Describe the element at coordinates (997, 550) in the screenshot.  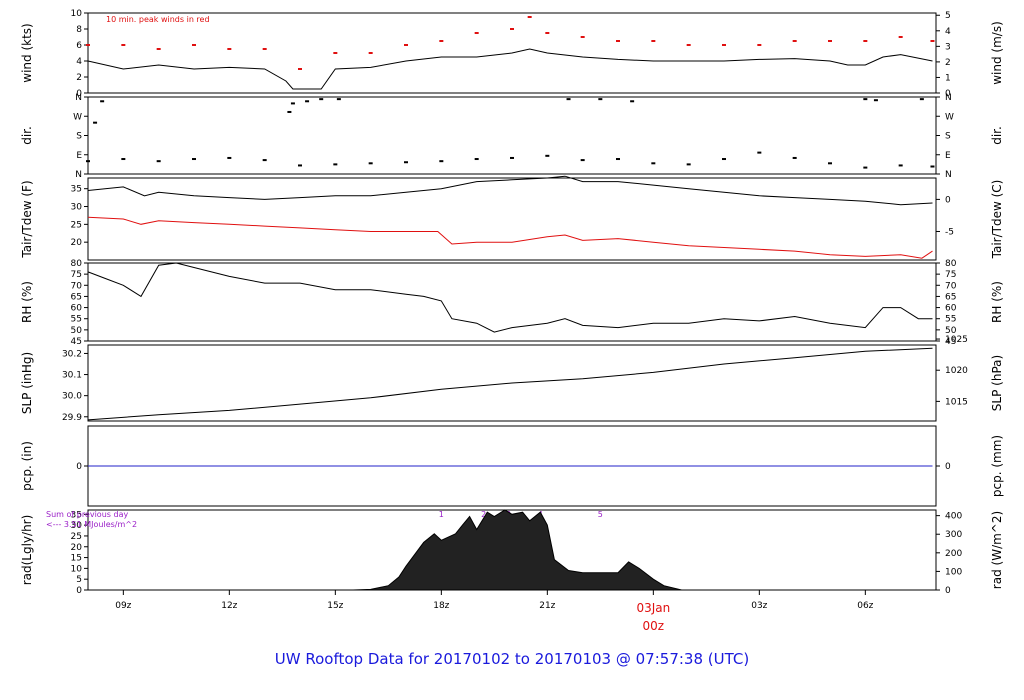
I see `rad-ylabel-right: rad (W/m^2)` at that location.